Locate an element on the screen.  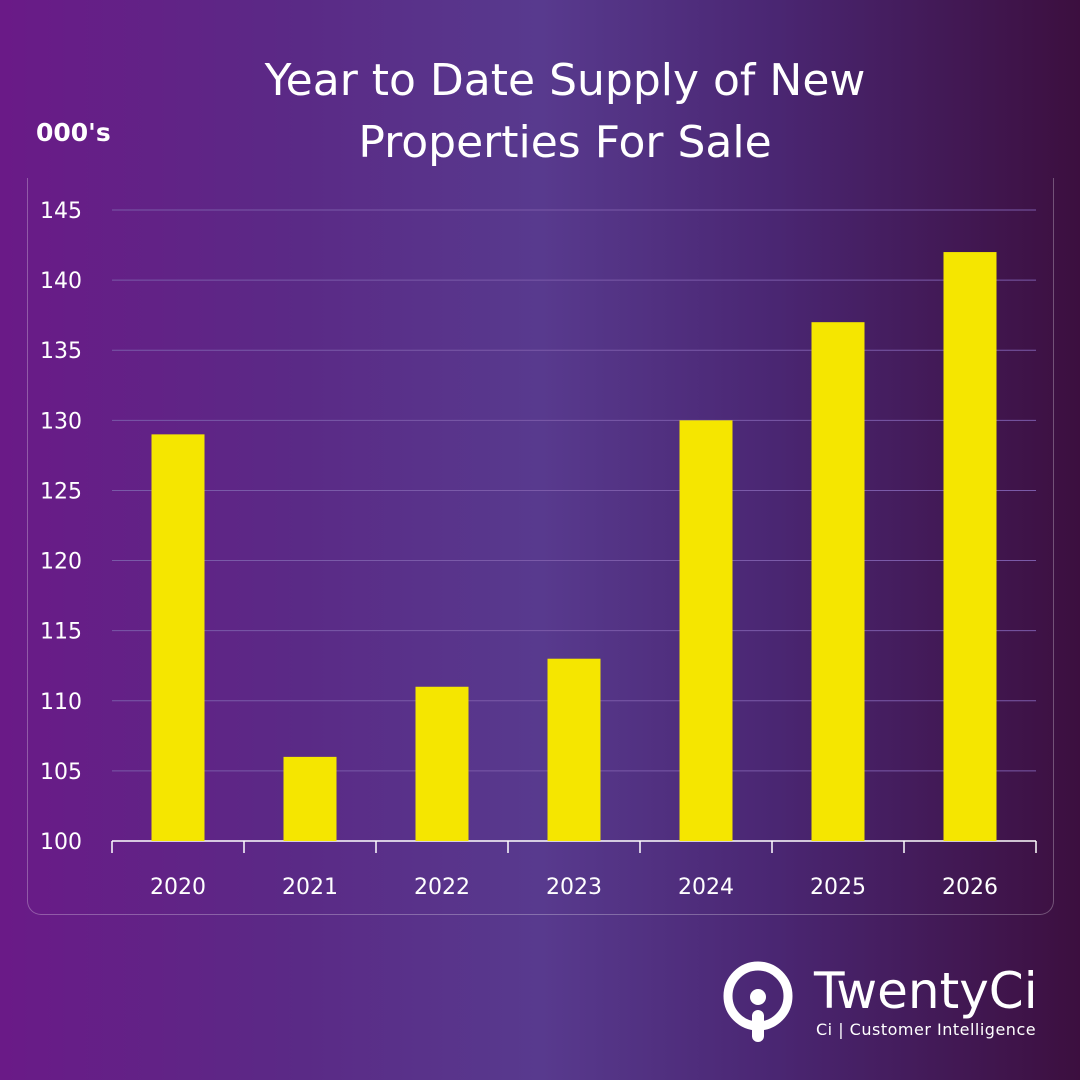
x-tick-label-2021: 2021 is located at coordinates (310, 887).